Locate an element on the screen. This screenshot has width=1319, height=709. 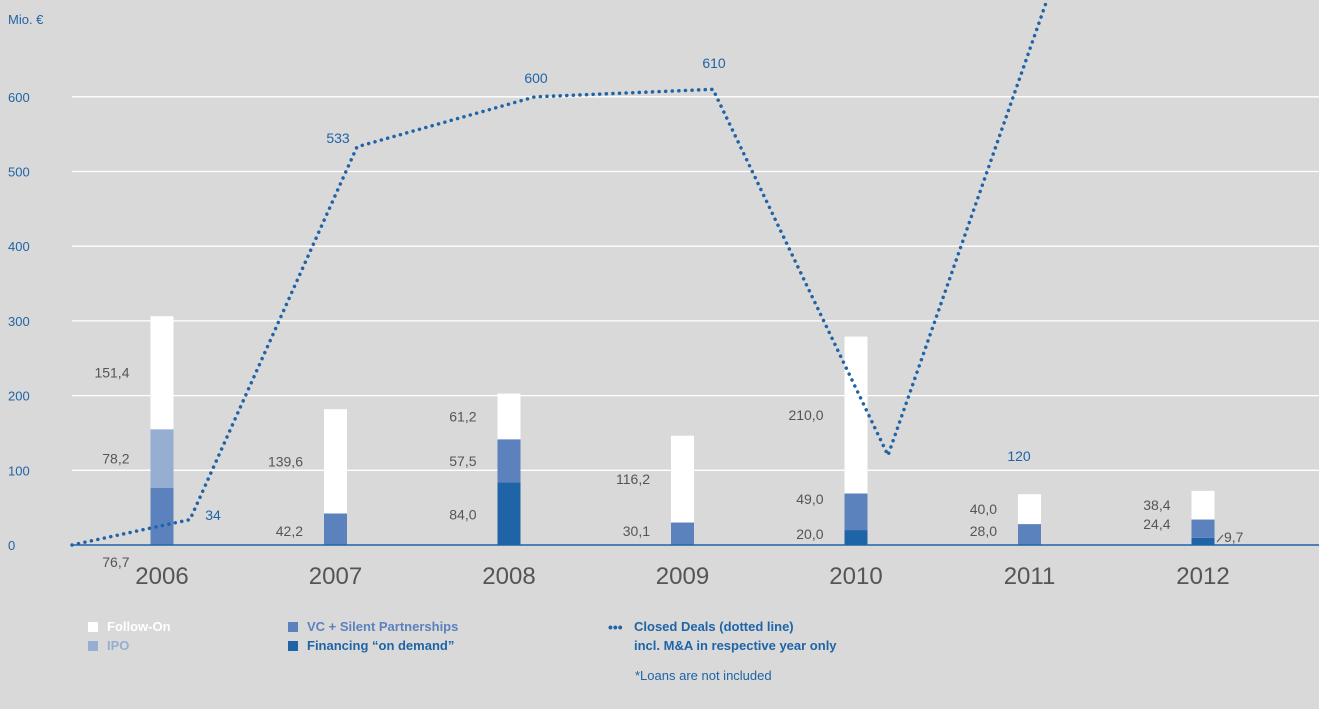
data-label: 49,0 is located at coordinates (809, 499).